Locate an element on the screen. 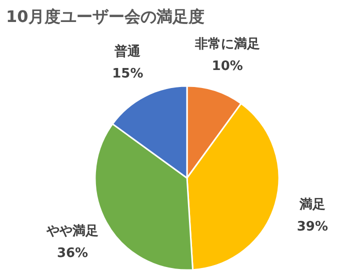 The height and width of the screenshot is (275, 340). title: 10月度ユーザー会の満足度 is located at coordinates (105, 16).